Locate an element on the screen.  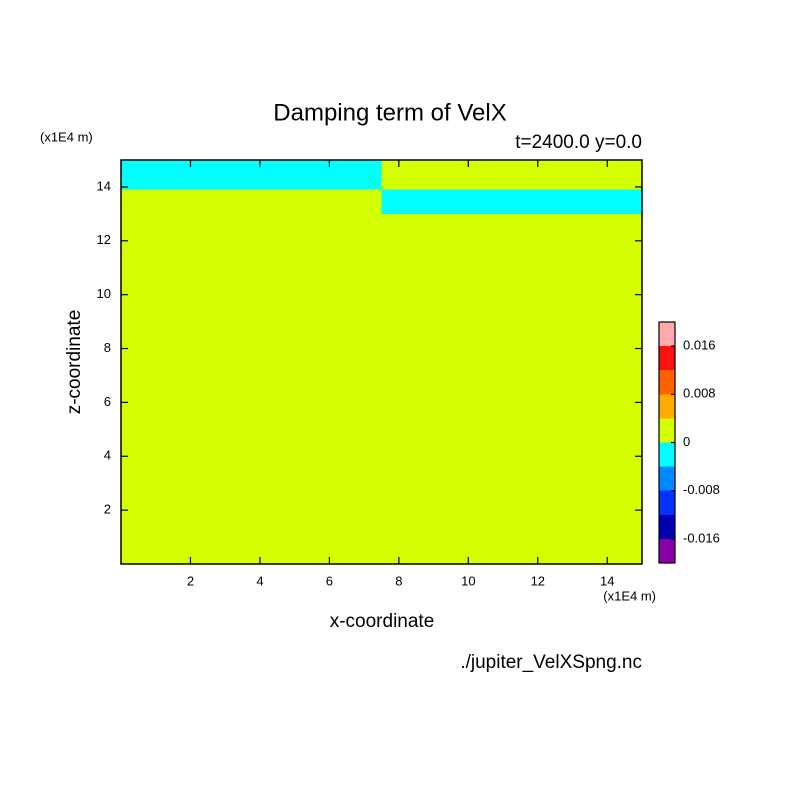
colorbar-tick-label: 0.008 is located at coordinates (699, 393).